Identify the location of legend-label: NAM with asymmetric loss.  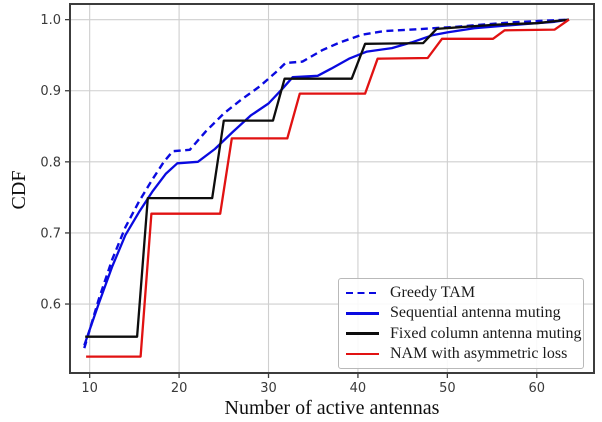
(479, 353).